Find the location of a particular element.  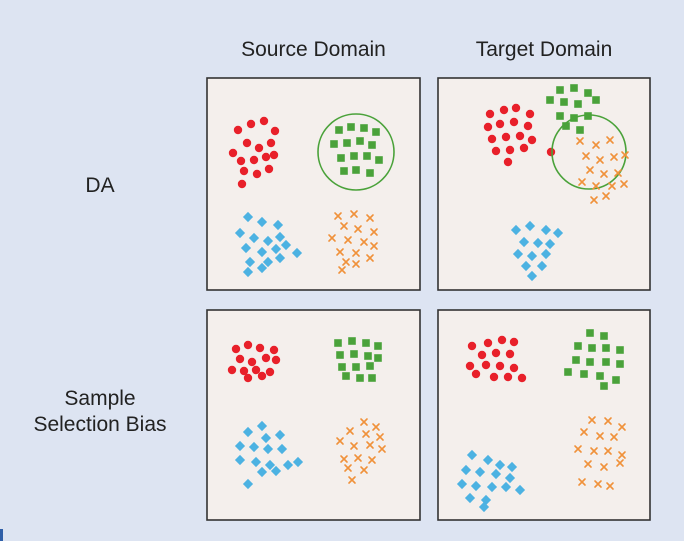

panel-bias-target is located at coordinates (544, 415).